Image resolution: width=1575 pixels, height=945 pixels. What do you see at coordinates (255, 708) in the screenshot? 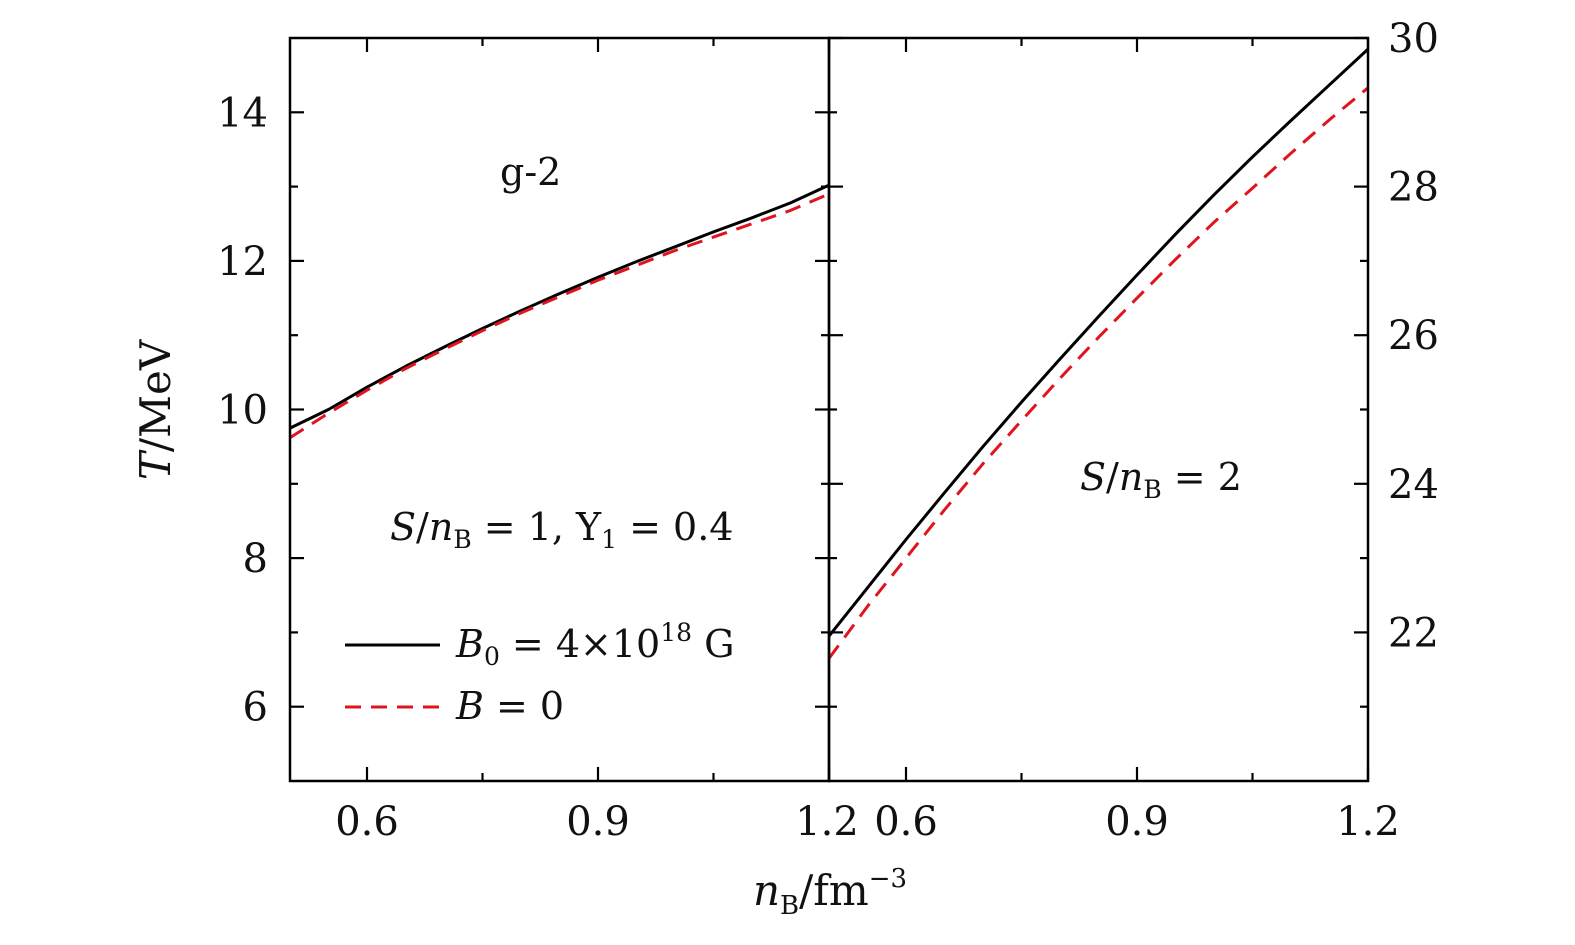
I see `left-y-tick-label: 6` at bounding box center [255, 708].